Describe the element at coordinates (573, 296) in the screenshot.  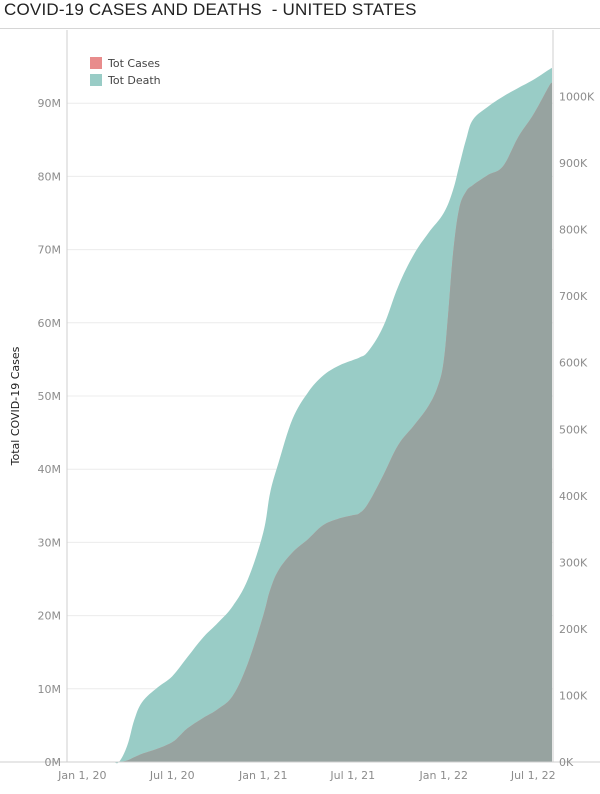
I see `y-right-tick-label-7: 700K` at that location.